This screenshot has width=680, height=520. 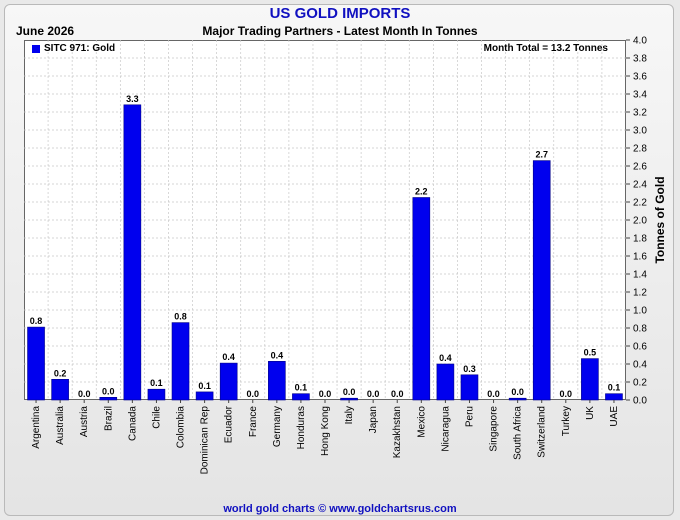 What do you see at coordinates (469, 416) in the screenshot?
I see `x-tick-label: Peru` at bounding box center [469, 416].